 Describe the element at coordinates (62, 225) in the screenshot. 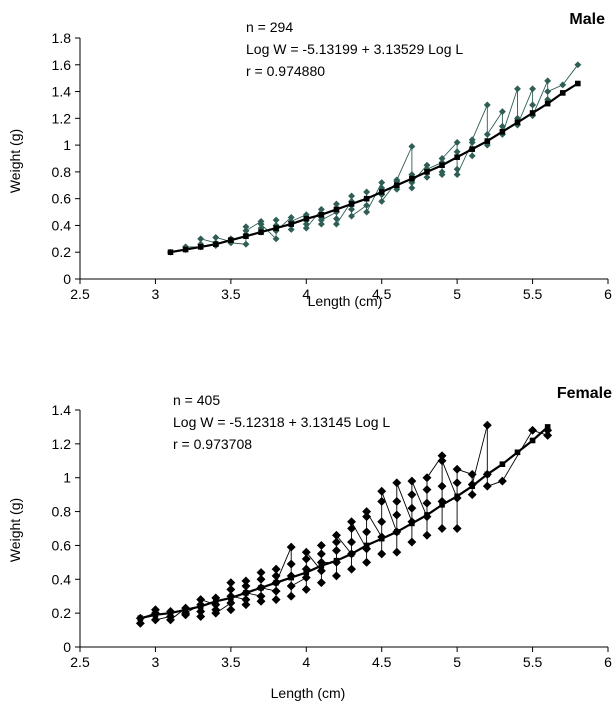

I see `male-y-tick-label: 0.4` at that location.